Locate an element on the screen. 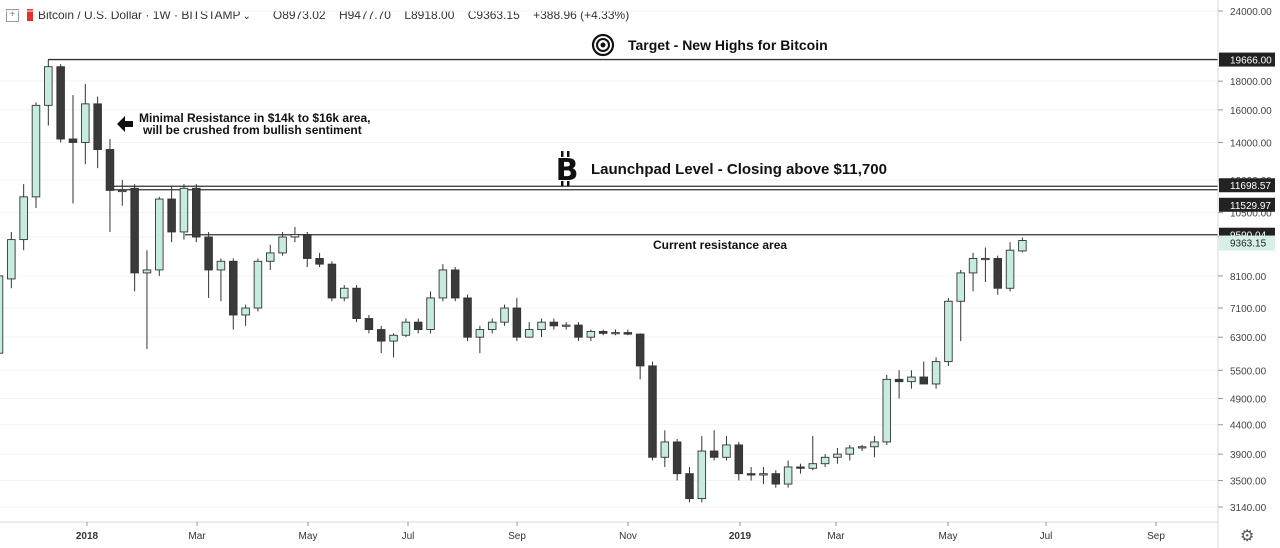 This screenshot has width=1280, height=548. gear-icon: ⚙ is located at coordinates (1247, 536).